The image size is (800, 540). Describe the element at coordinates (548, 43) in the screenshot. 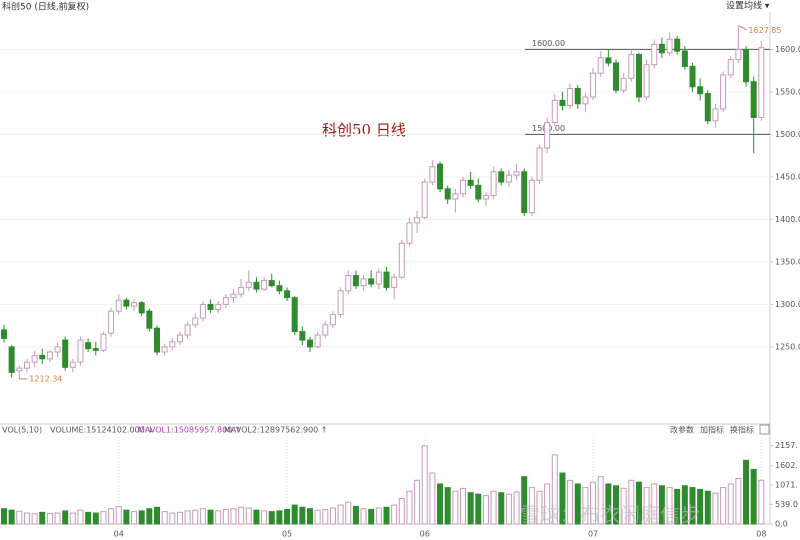

I see `reference-label: 1600.00` at that location.